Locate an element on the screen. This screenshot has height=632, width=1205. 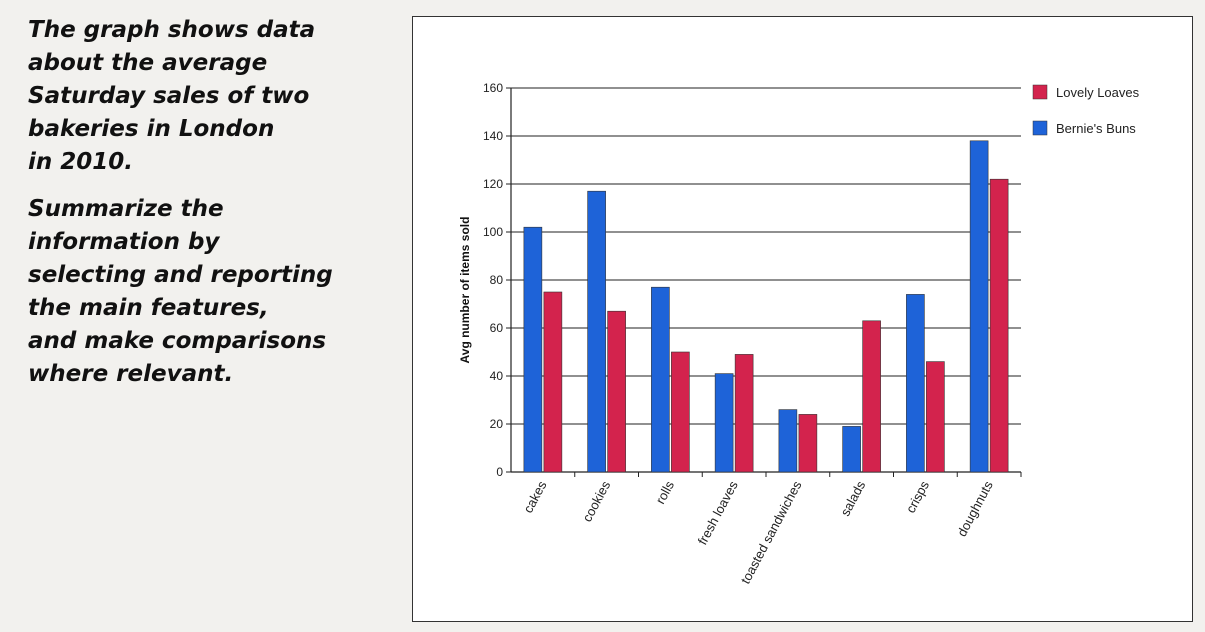
prompt-line: where relevant. is located at coordinates (131, 374).